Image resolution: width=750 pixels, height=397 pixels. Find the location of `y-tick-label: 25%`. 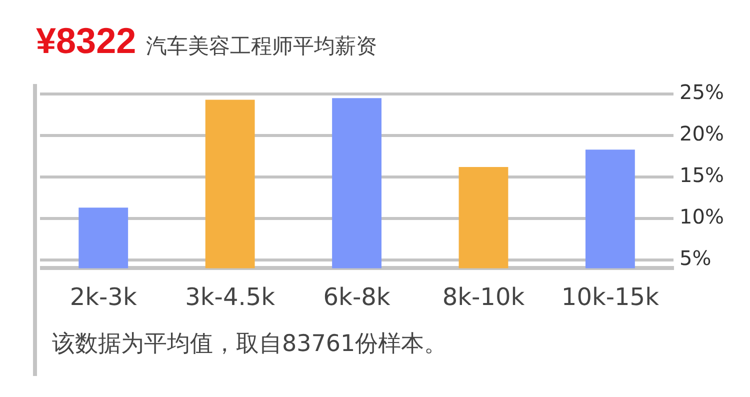

y-tick-label: 25% is located at coordinates (702, 92).